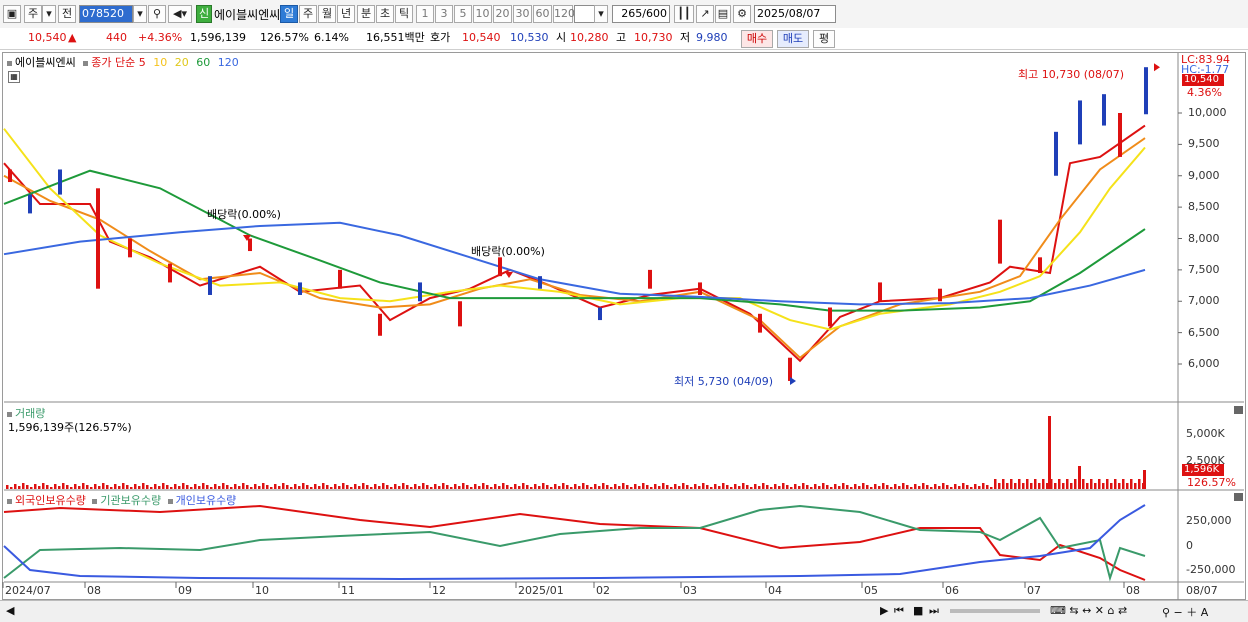 The height and width of the screenshot is (622, 1248). Describe the element at coordinates (934, 610) in the screenshot. I see `scroll-end-icon: ⏭` at that location.